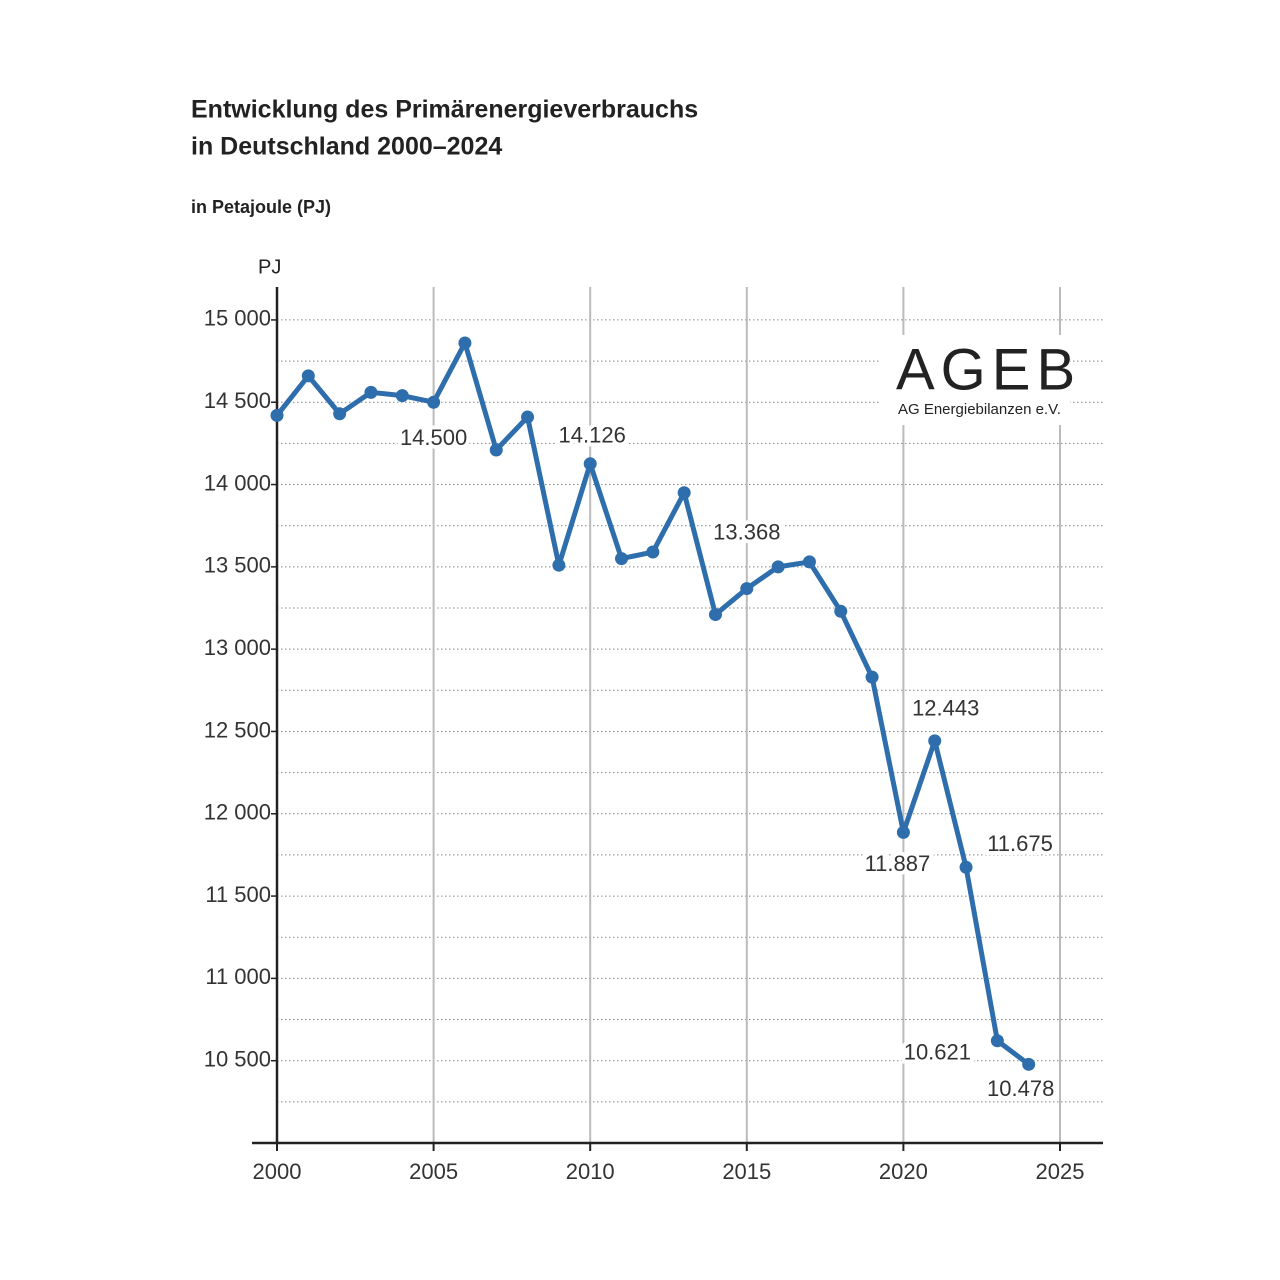  I want to click on x-tick-label: 2020, so click(903, 1171).